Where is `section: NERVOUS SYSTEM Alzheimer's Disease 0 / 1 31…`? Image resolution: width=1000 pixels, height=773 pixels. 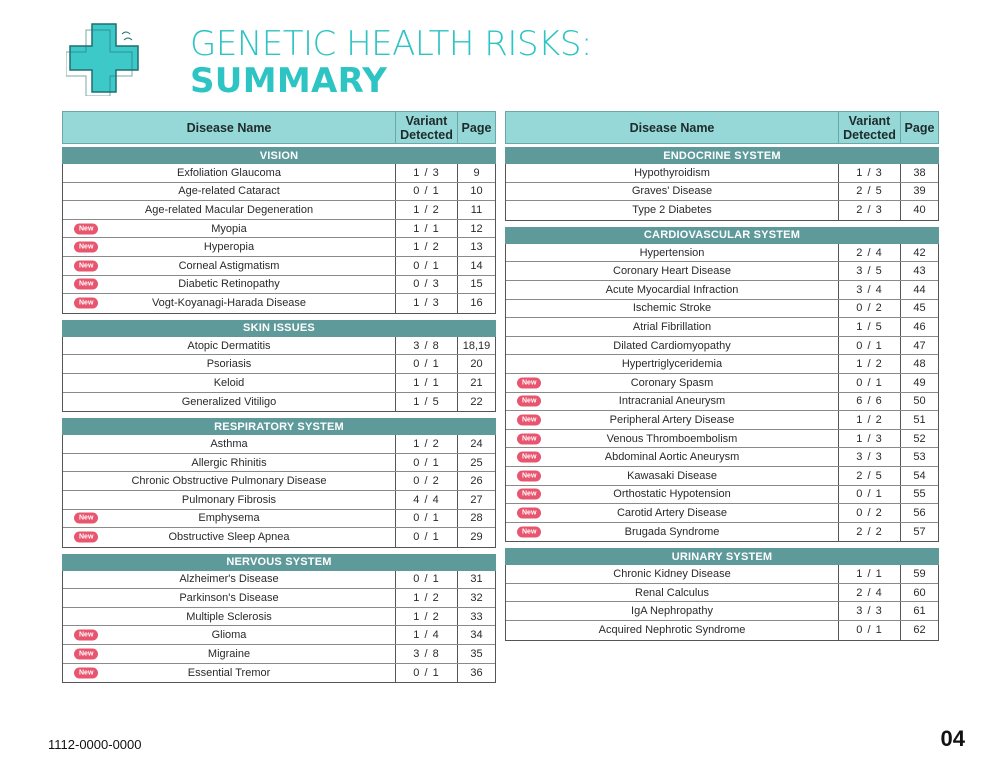
section: NERVOUS SYSTEM Alzheimer's Disease 0 / 1 31… is located at coordinates (279, 618).